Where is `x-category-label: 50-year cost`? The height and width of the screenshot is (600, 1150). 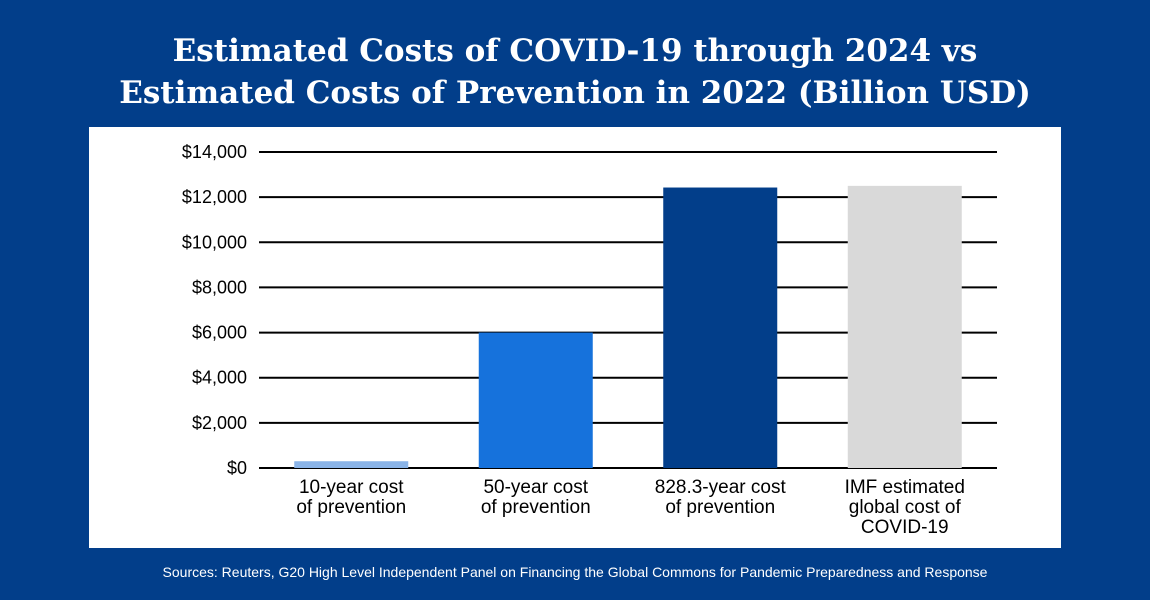
x-category-label: 50-year cost is located at coordinates (535, 487).